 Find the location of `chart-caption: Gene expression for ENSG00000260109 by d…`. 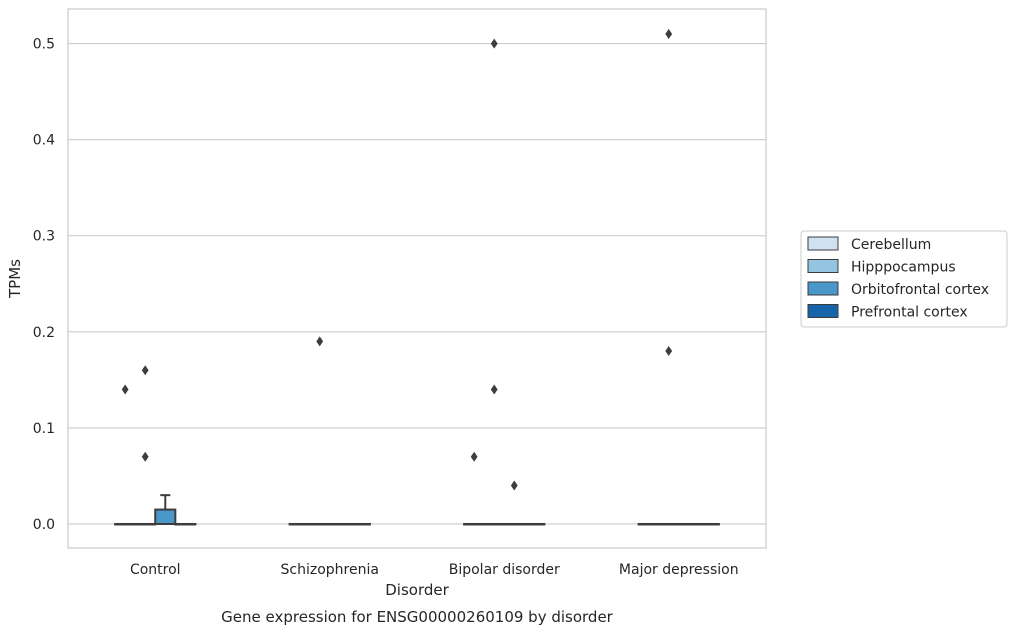

chart-caption: Gene expression for ENSG00000260109 by d… is located at coordinates (417, 617).